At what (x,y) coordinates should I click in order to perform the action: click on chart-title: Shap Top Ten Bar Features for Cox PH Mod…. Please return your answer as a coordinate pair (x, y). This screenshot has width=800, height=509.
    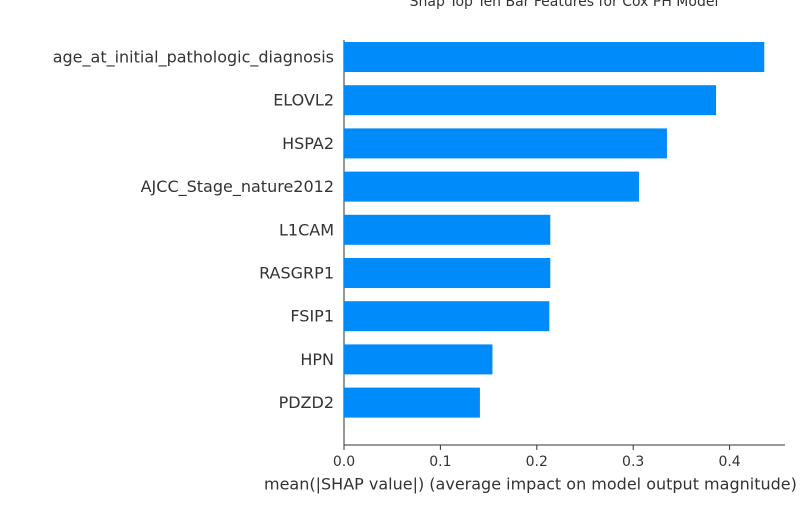
    Looking at the image, I should click on (564, 5).